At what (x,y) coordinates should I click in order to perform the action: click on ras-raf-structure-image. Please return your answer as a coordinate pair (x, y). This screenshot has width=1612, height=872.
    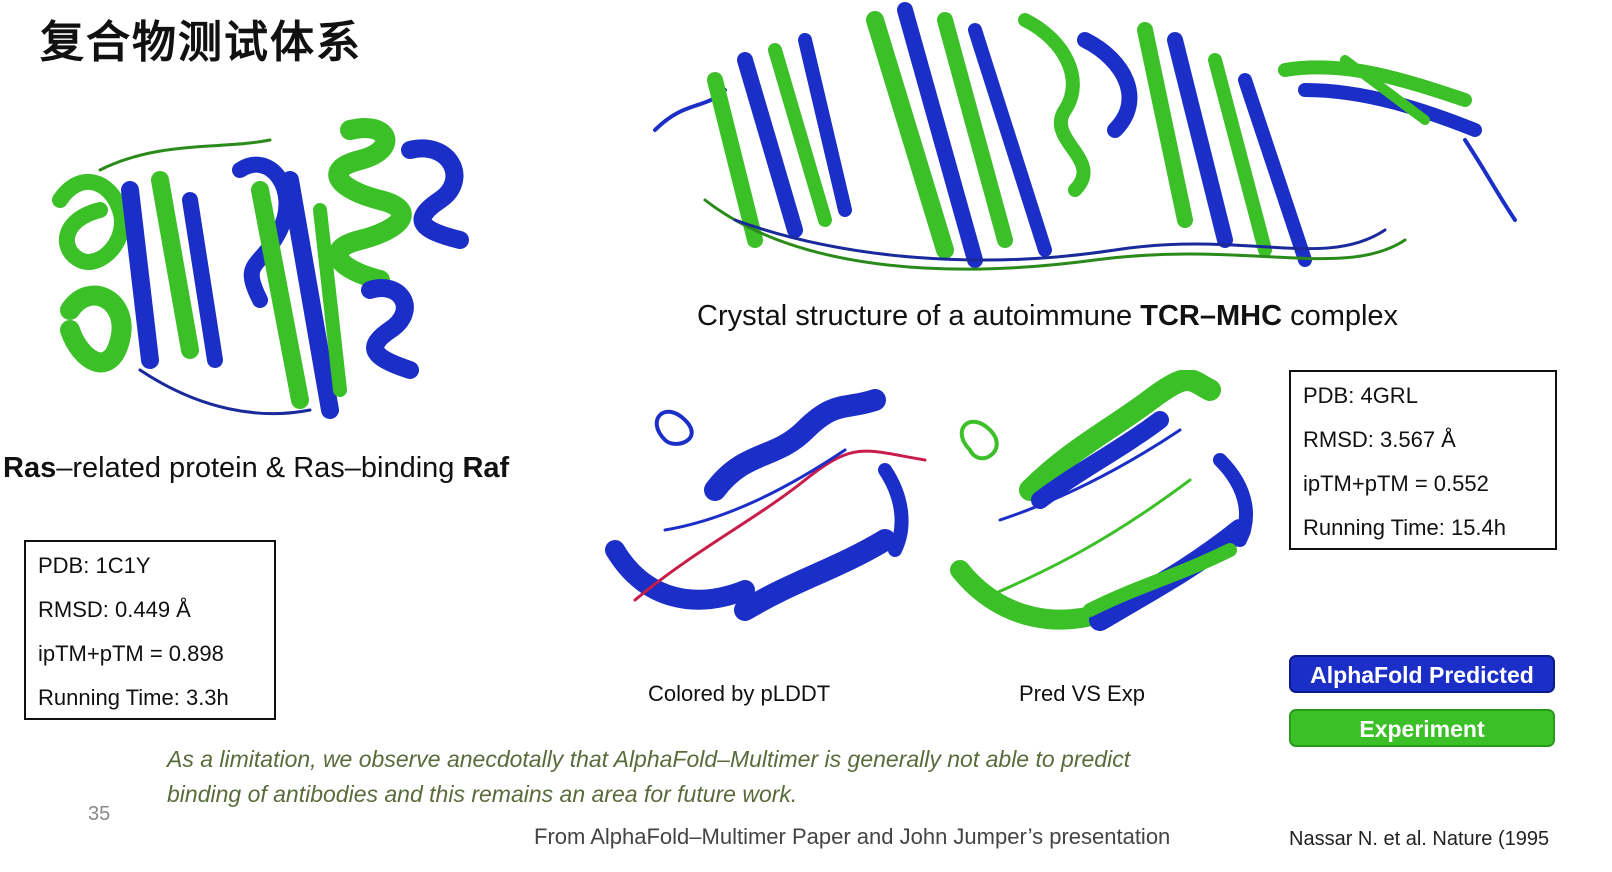
    Looking at the image, I should click on (260, 268).